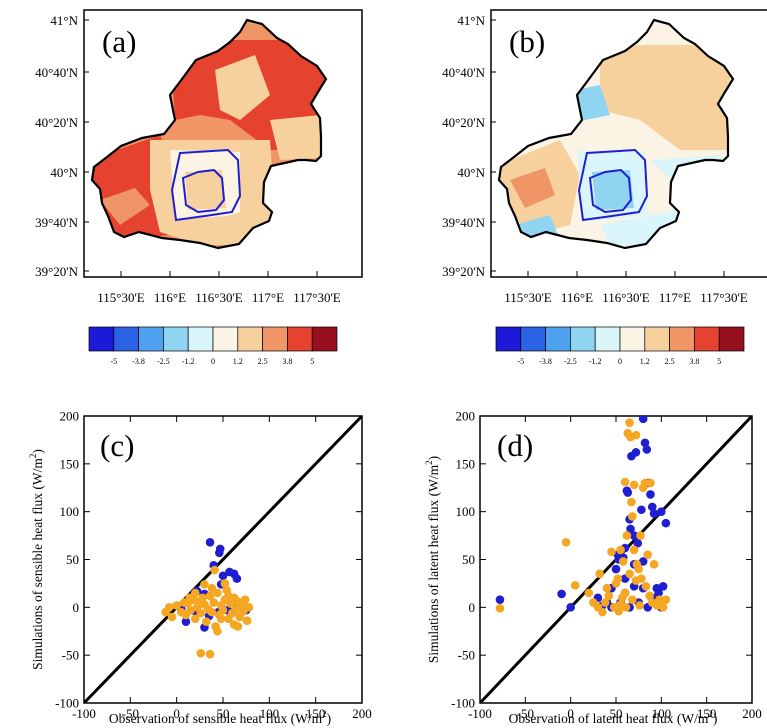 The height and width of the screenshot is (728, 767). I want to click on y-tick-label: -100, so click(67, 703).